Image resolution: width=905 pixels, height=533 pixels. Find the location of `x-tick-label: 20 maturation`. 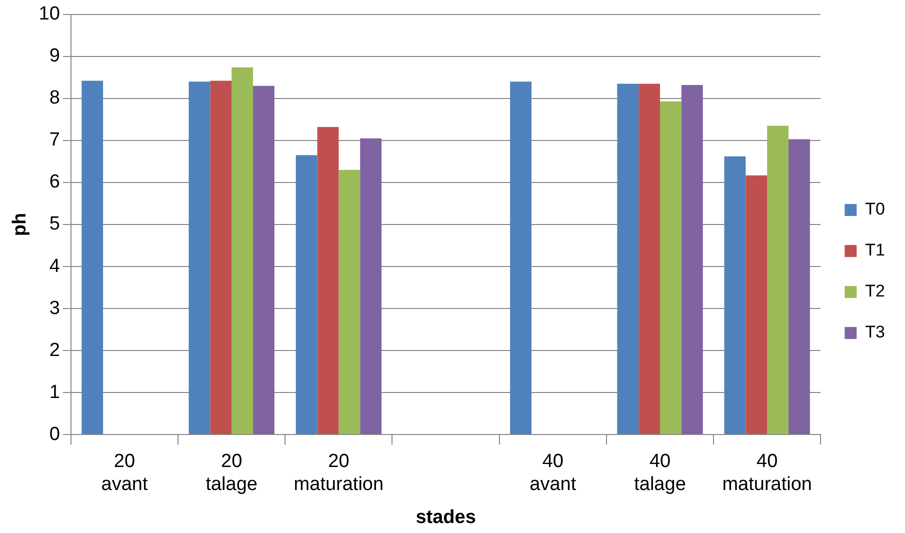

x-tick-label: 20 maturation is located at coordinates (339, 473).